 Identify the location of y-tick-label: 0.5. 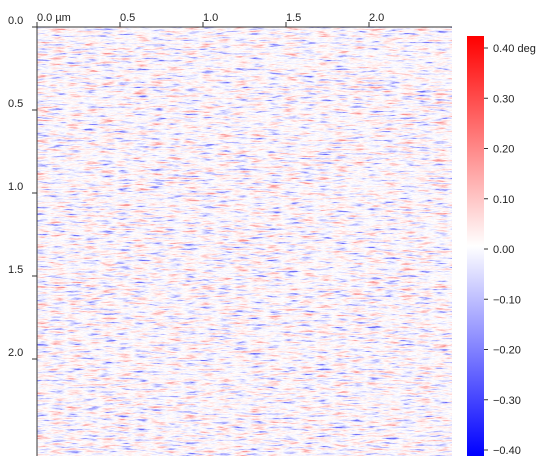
(15, 104).